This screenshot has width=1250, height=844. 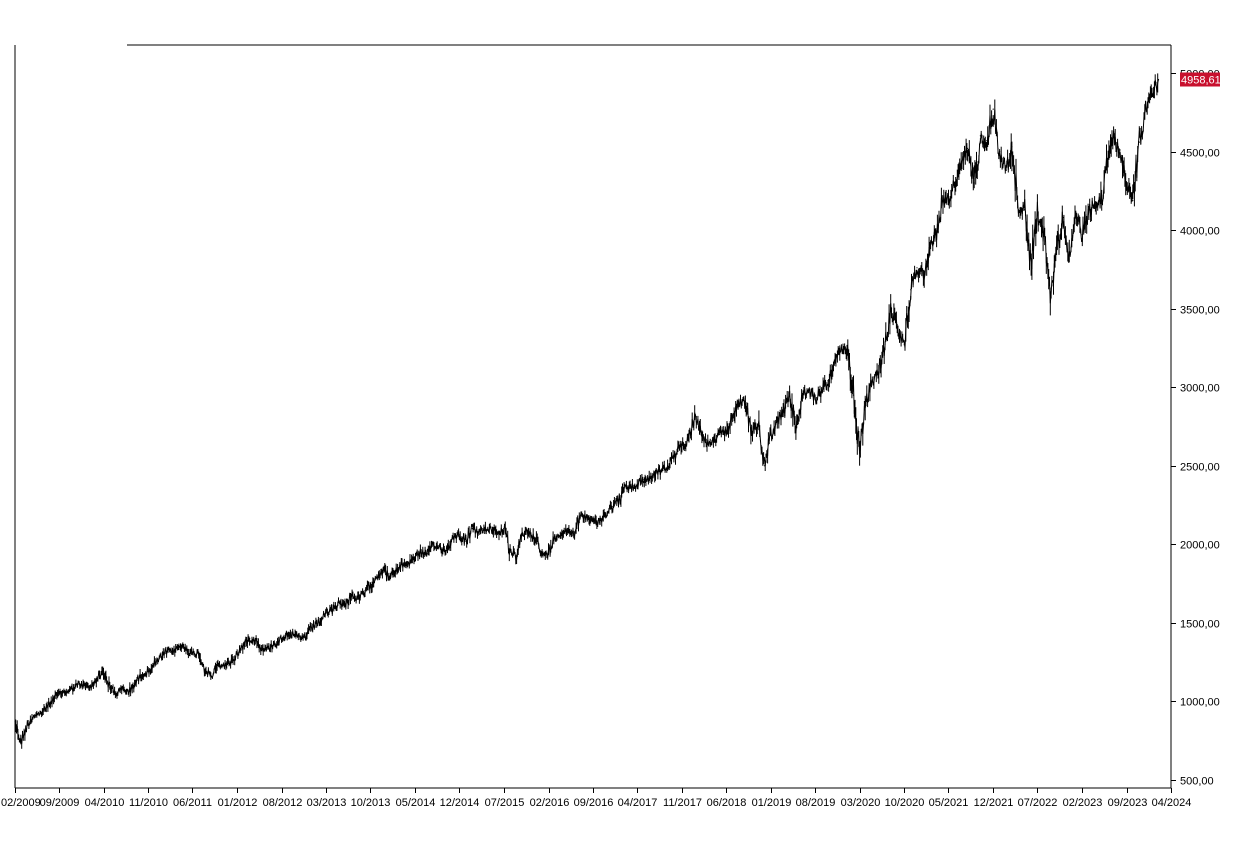 What do you see at coordinates (371, 803) in the screenshot?
I see `x-tick-label: 10/2013` at bounding box center [371, 803].